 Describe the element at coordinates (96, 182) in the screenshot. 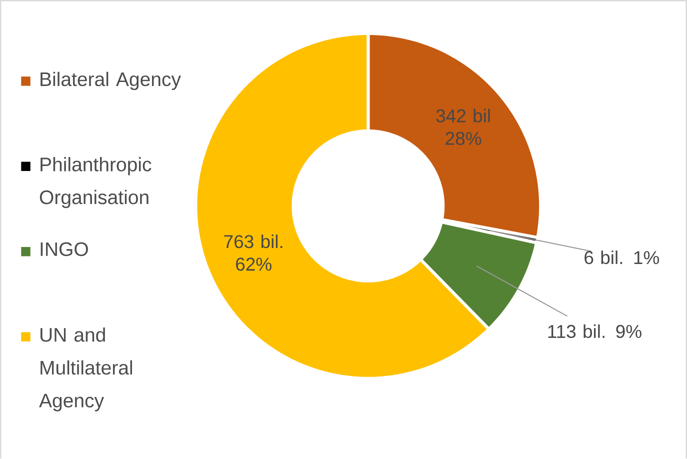

I see `legend-label: Philanthropic Organisation` at that location.